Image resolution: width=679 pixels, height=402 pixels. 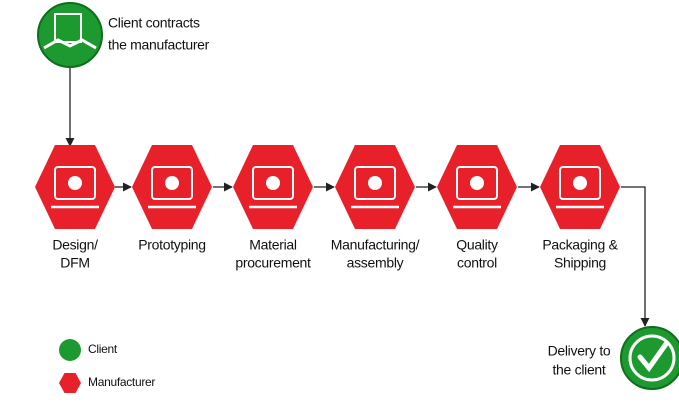 I want to click on node-label: assembly, so click(x=375, y=263).